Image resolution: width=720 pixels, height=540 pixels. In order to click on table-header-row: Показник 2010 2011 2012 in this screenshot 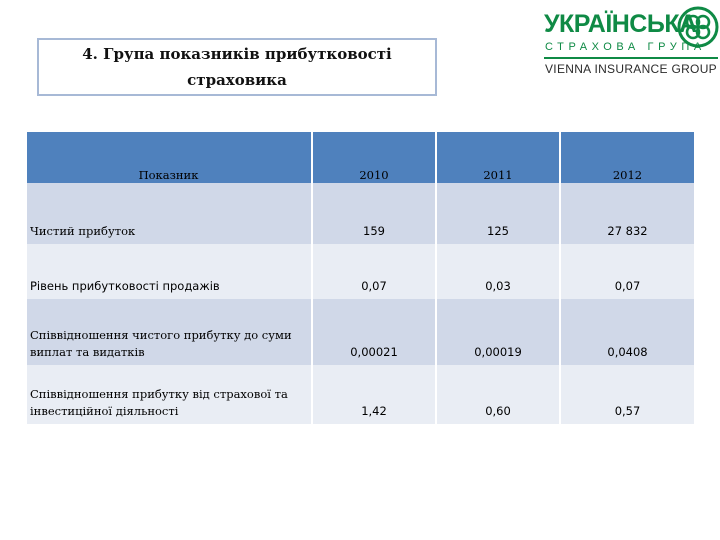, I will do `click(360, 157)`.